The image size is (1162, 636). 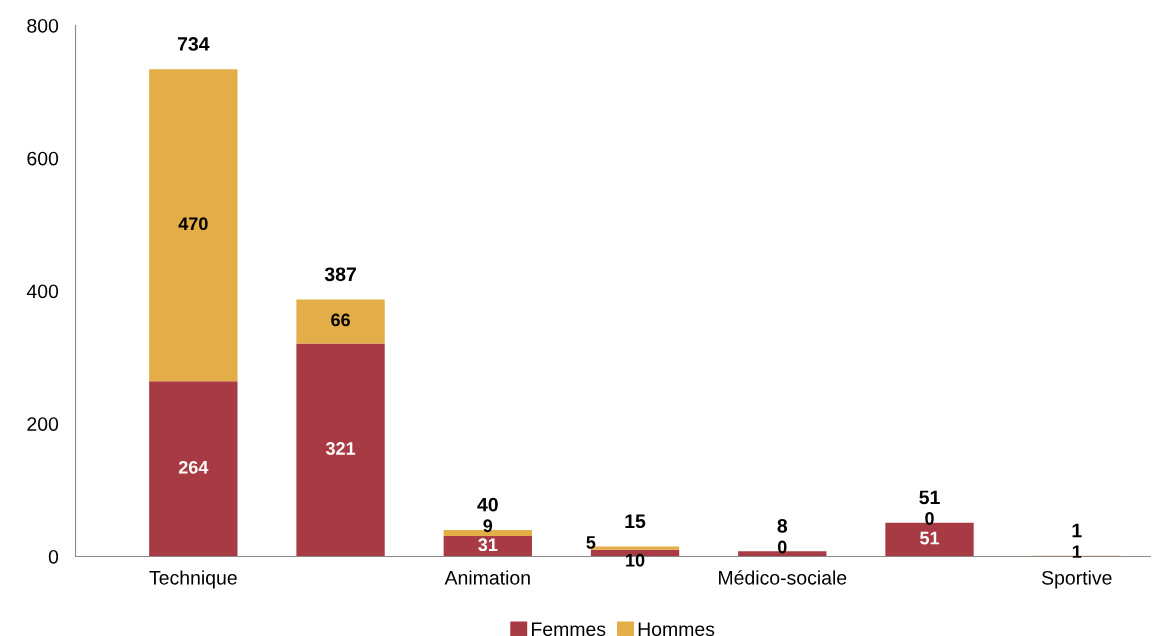 What do you see at coordinates (53, 556) in the screenshot?
I see `y-tick-label: 0` at bounding box center [53, 556].